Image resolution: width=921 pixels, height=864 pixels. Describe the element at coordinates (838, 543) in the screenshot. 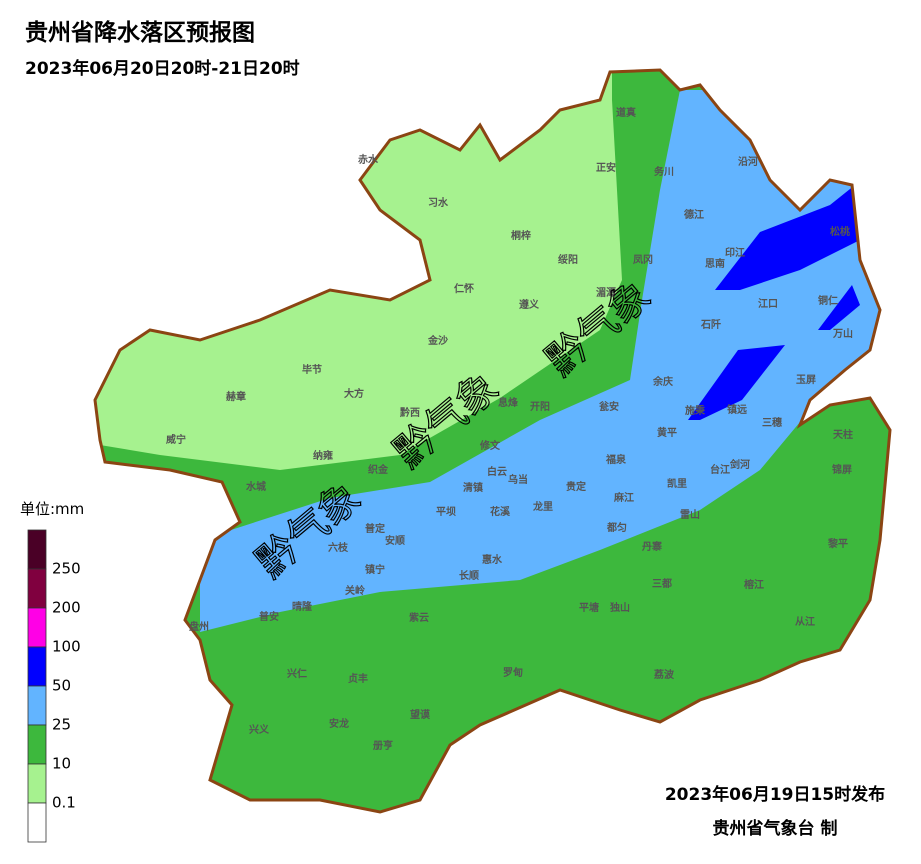

I see `county-label: 黎平` at that location.